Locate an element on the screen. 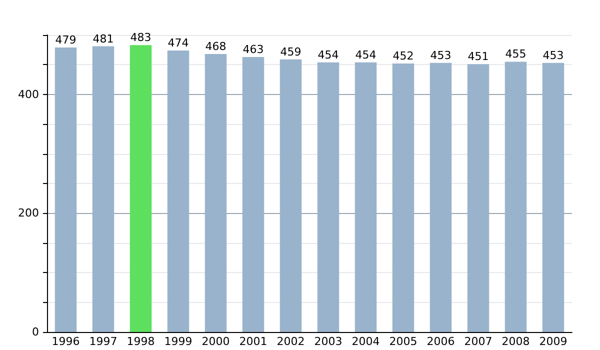 Image resolution: width=600 pixels, height=350 pixels. x-tick-label: 2003 is located at coordinates (328, 341).